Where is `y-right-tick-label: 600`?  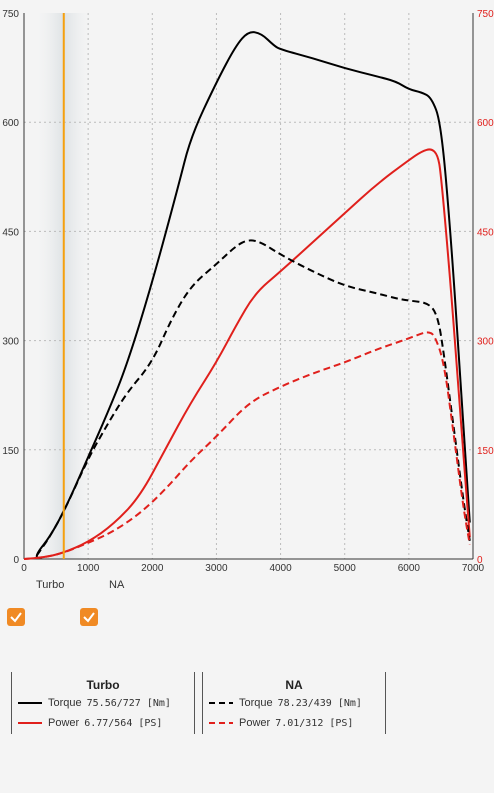 y-right-tick-label: 600 is located at coordinates (485, 123).